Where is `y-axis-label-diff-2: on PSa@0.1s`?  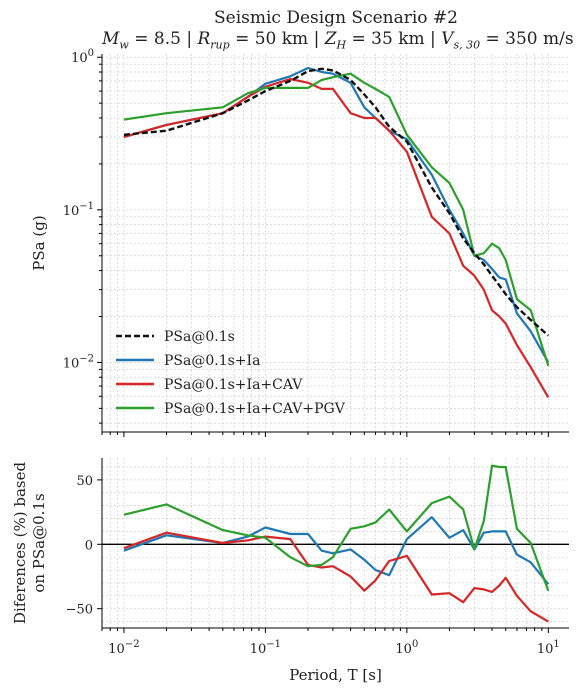
y-axis-label-diff-2: on PSa@0.1s is located at coordinates (39, 542).